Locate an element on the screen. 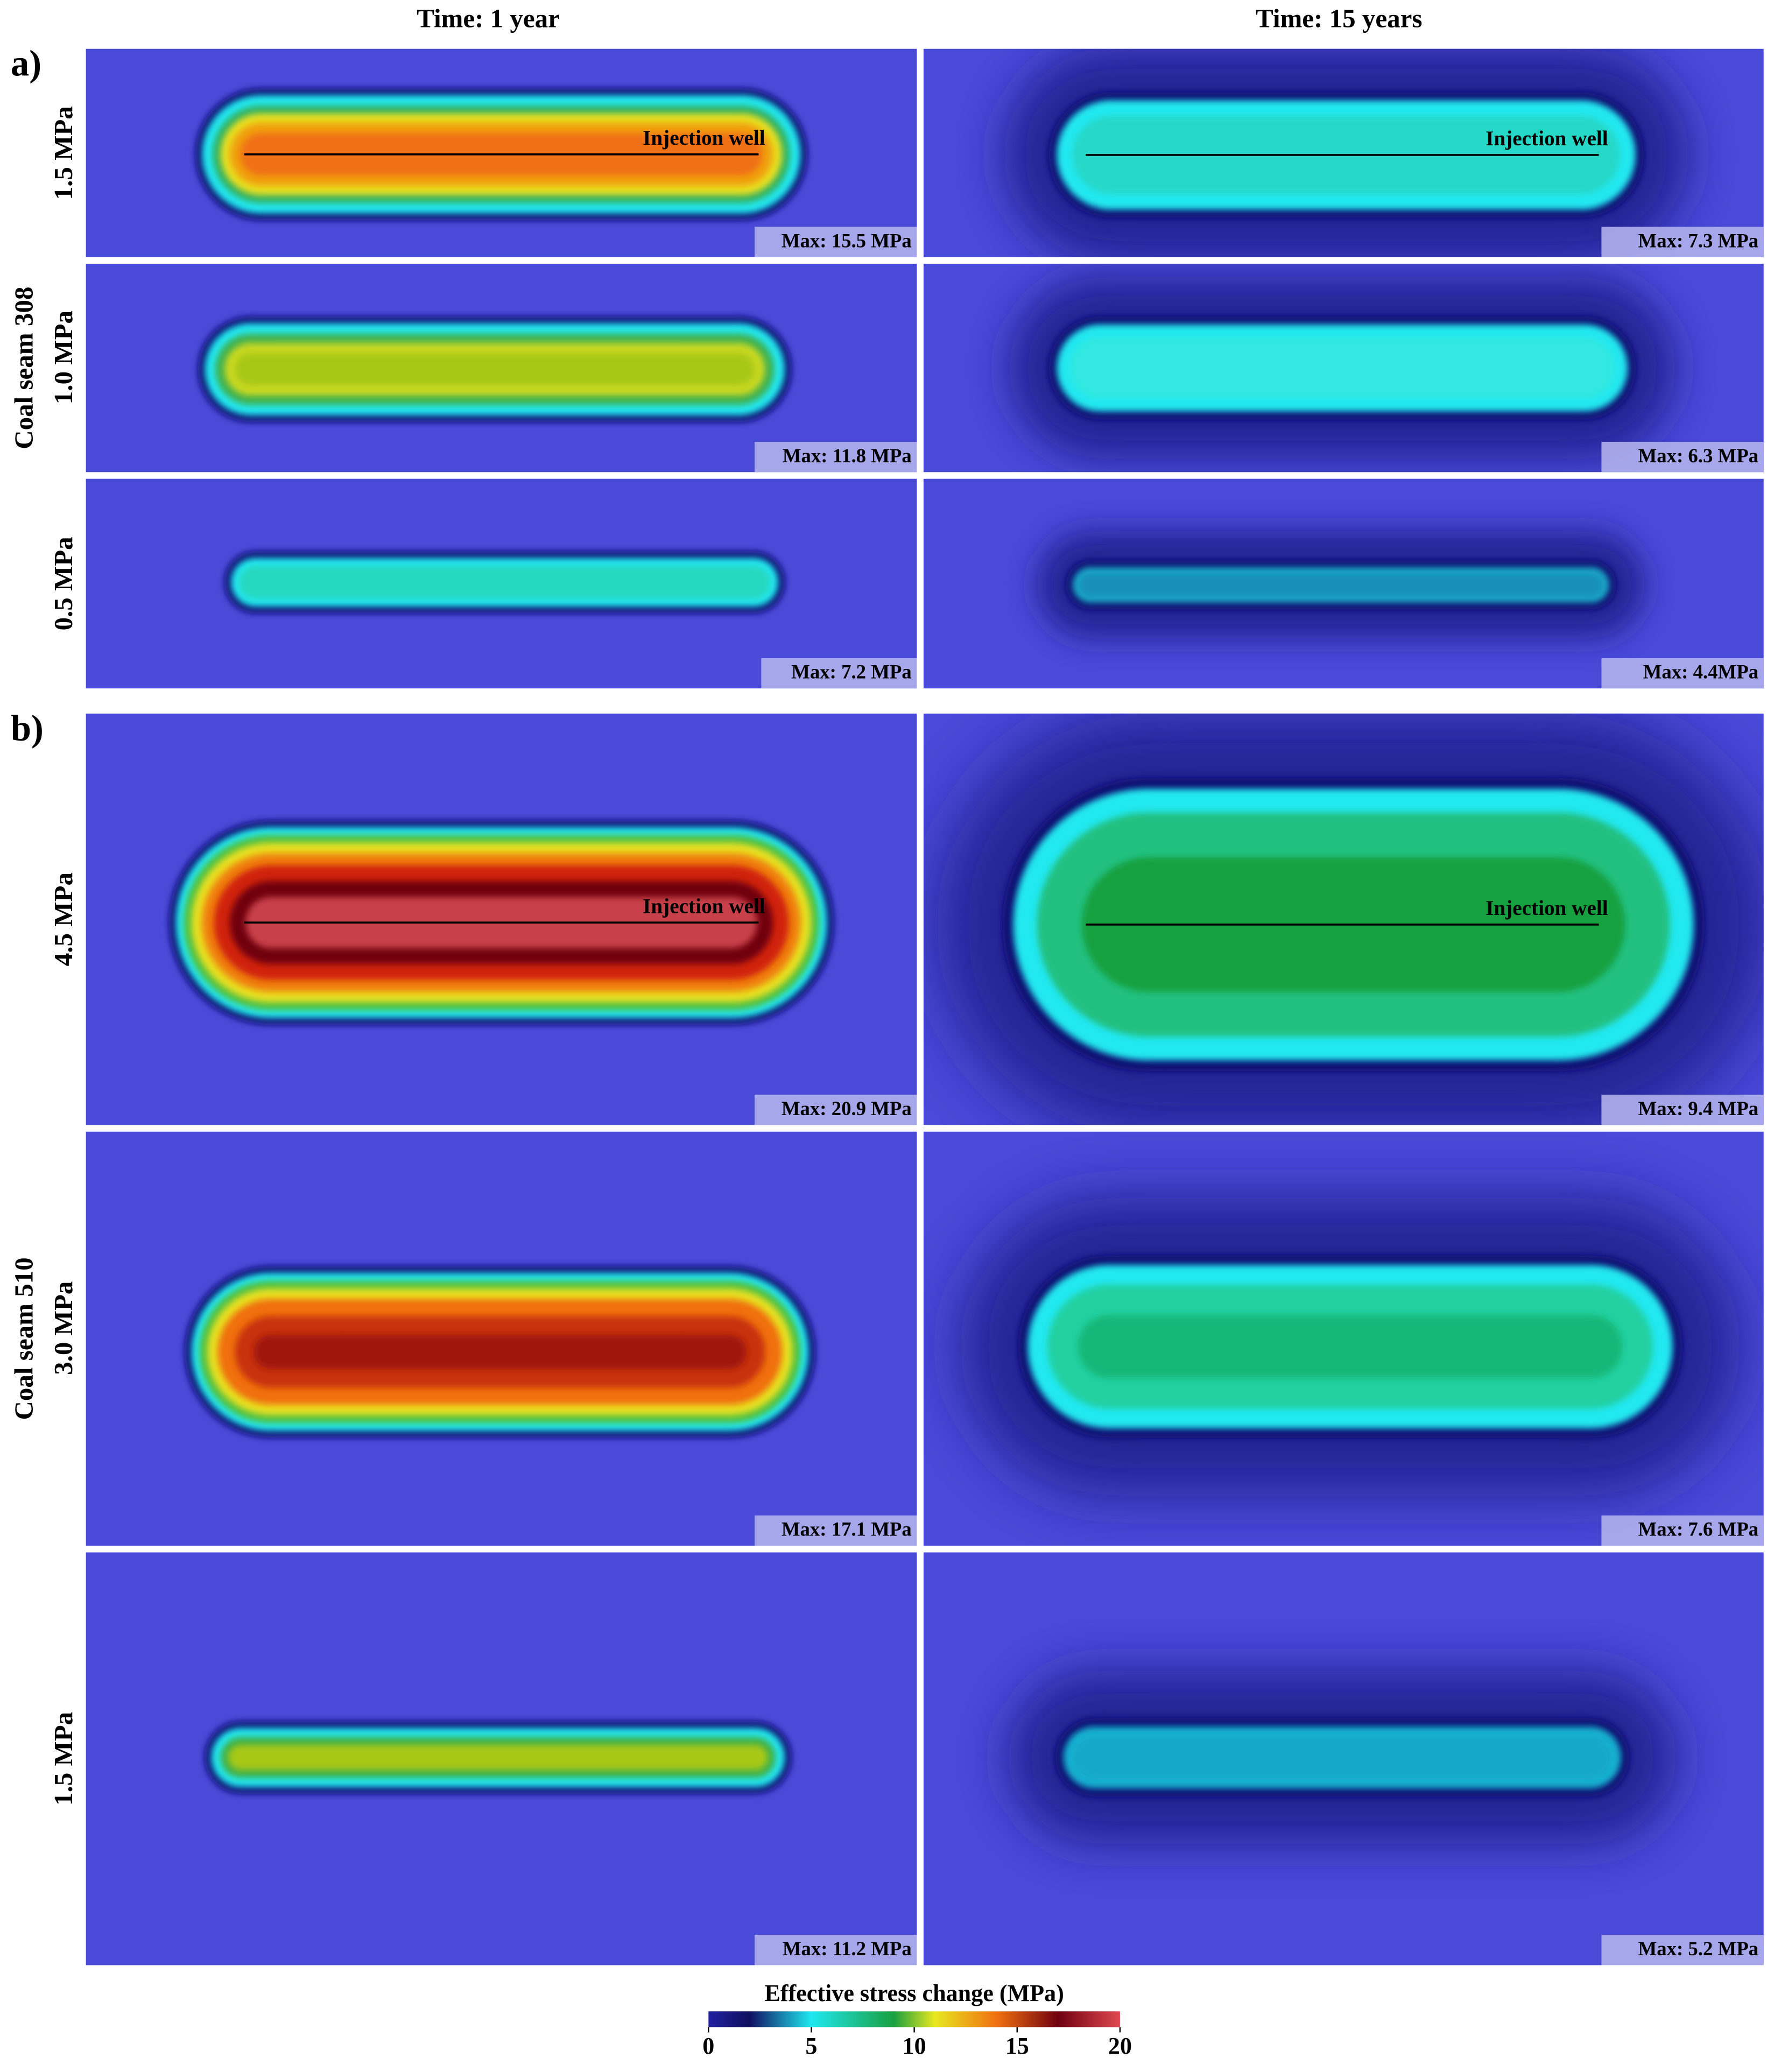 The width and height of the screenshot is (1781, 2072). colorbar is located at coordinates (914, 2019).